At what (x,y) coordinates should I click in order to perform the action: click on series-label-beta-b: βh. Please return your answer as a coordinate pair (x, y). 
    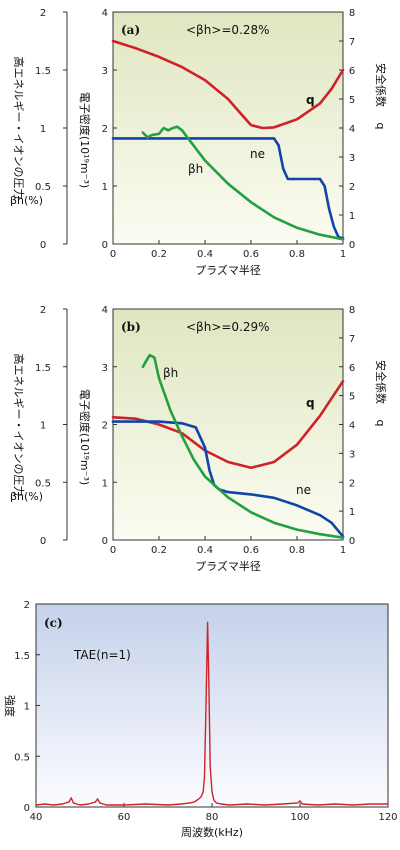
    Looking at the image, I should click on (170, 373).